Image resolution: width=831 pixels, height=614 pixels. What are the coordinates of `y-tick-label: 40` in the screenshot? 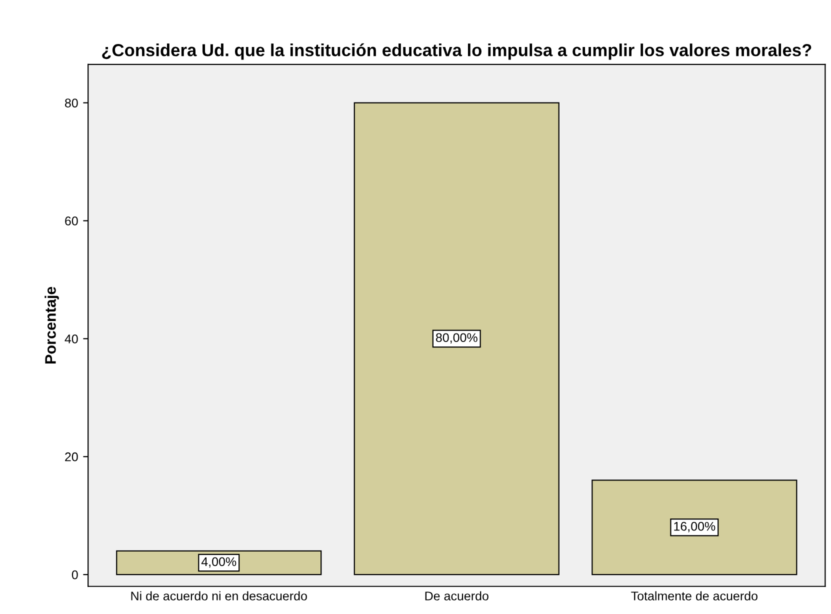 It's located at (71, 339).